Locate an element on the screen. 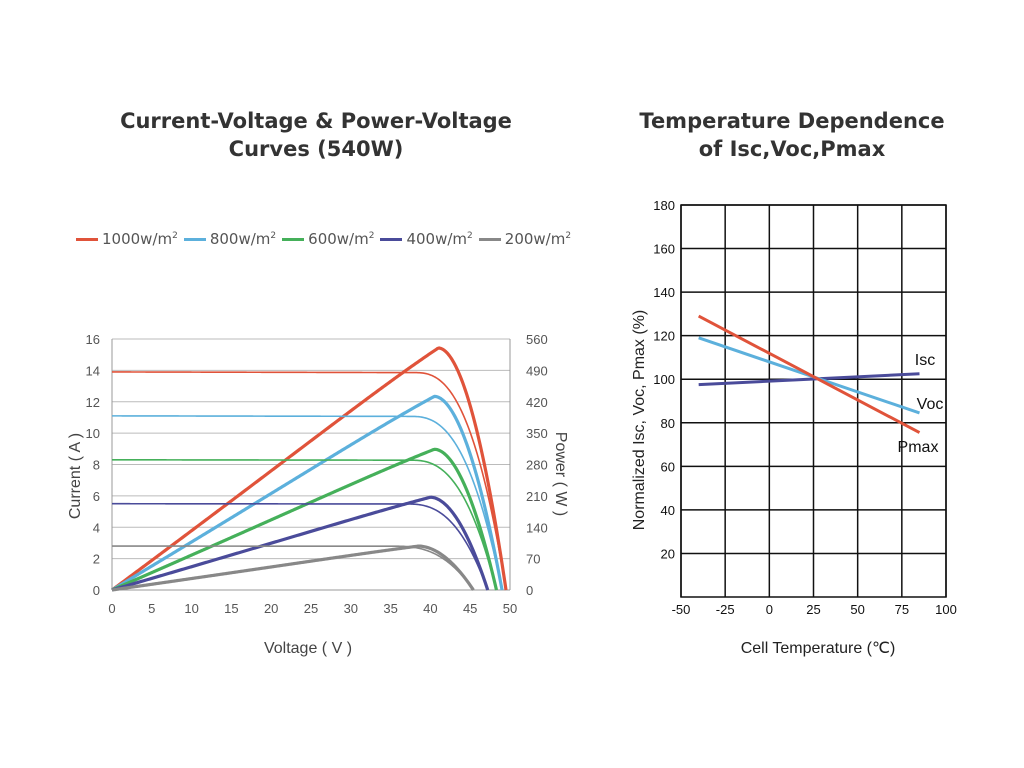  temp-title-line1: Temperature Dependence is located at coordinates (792, 121).